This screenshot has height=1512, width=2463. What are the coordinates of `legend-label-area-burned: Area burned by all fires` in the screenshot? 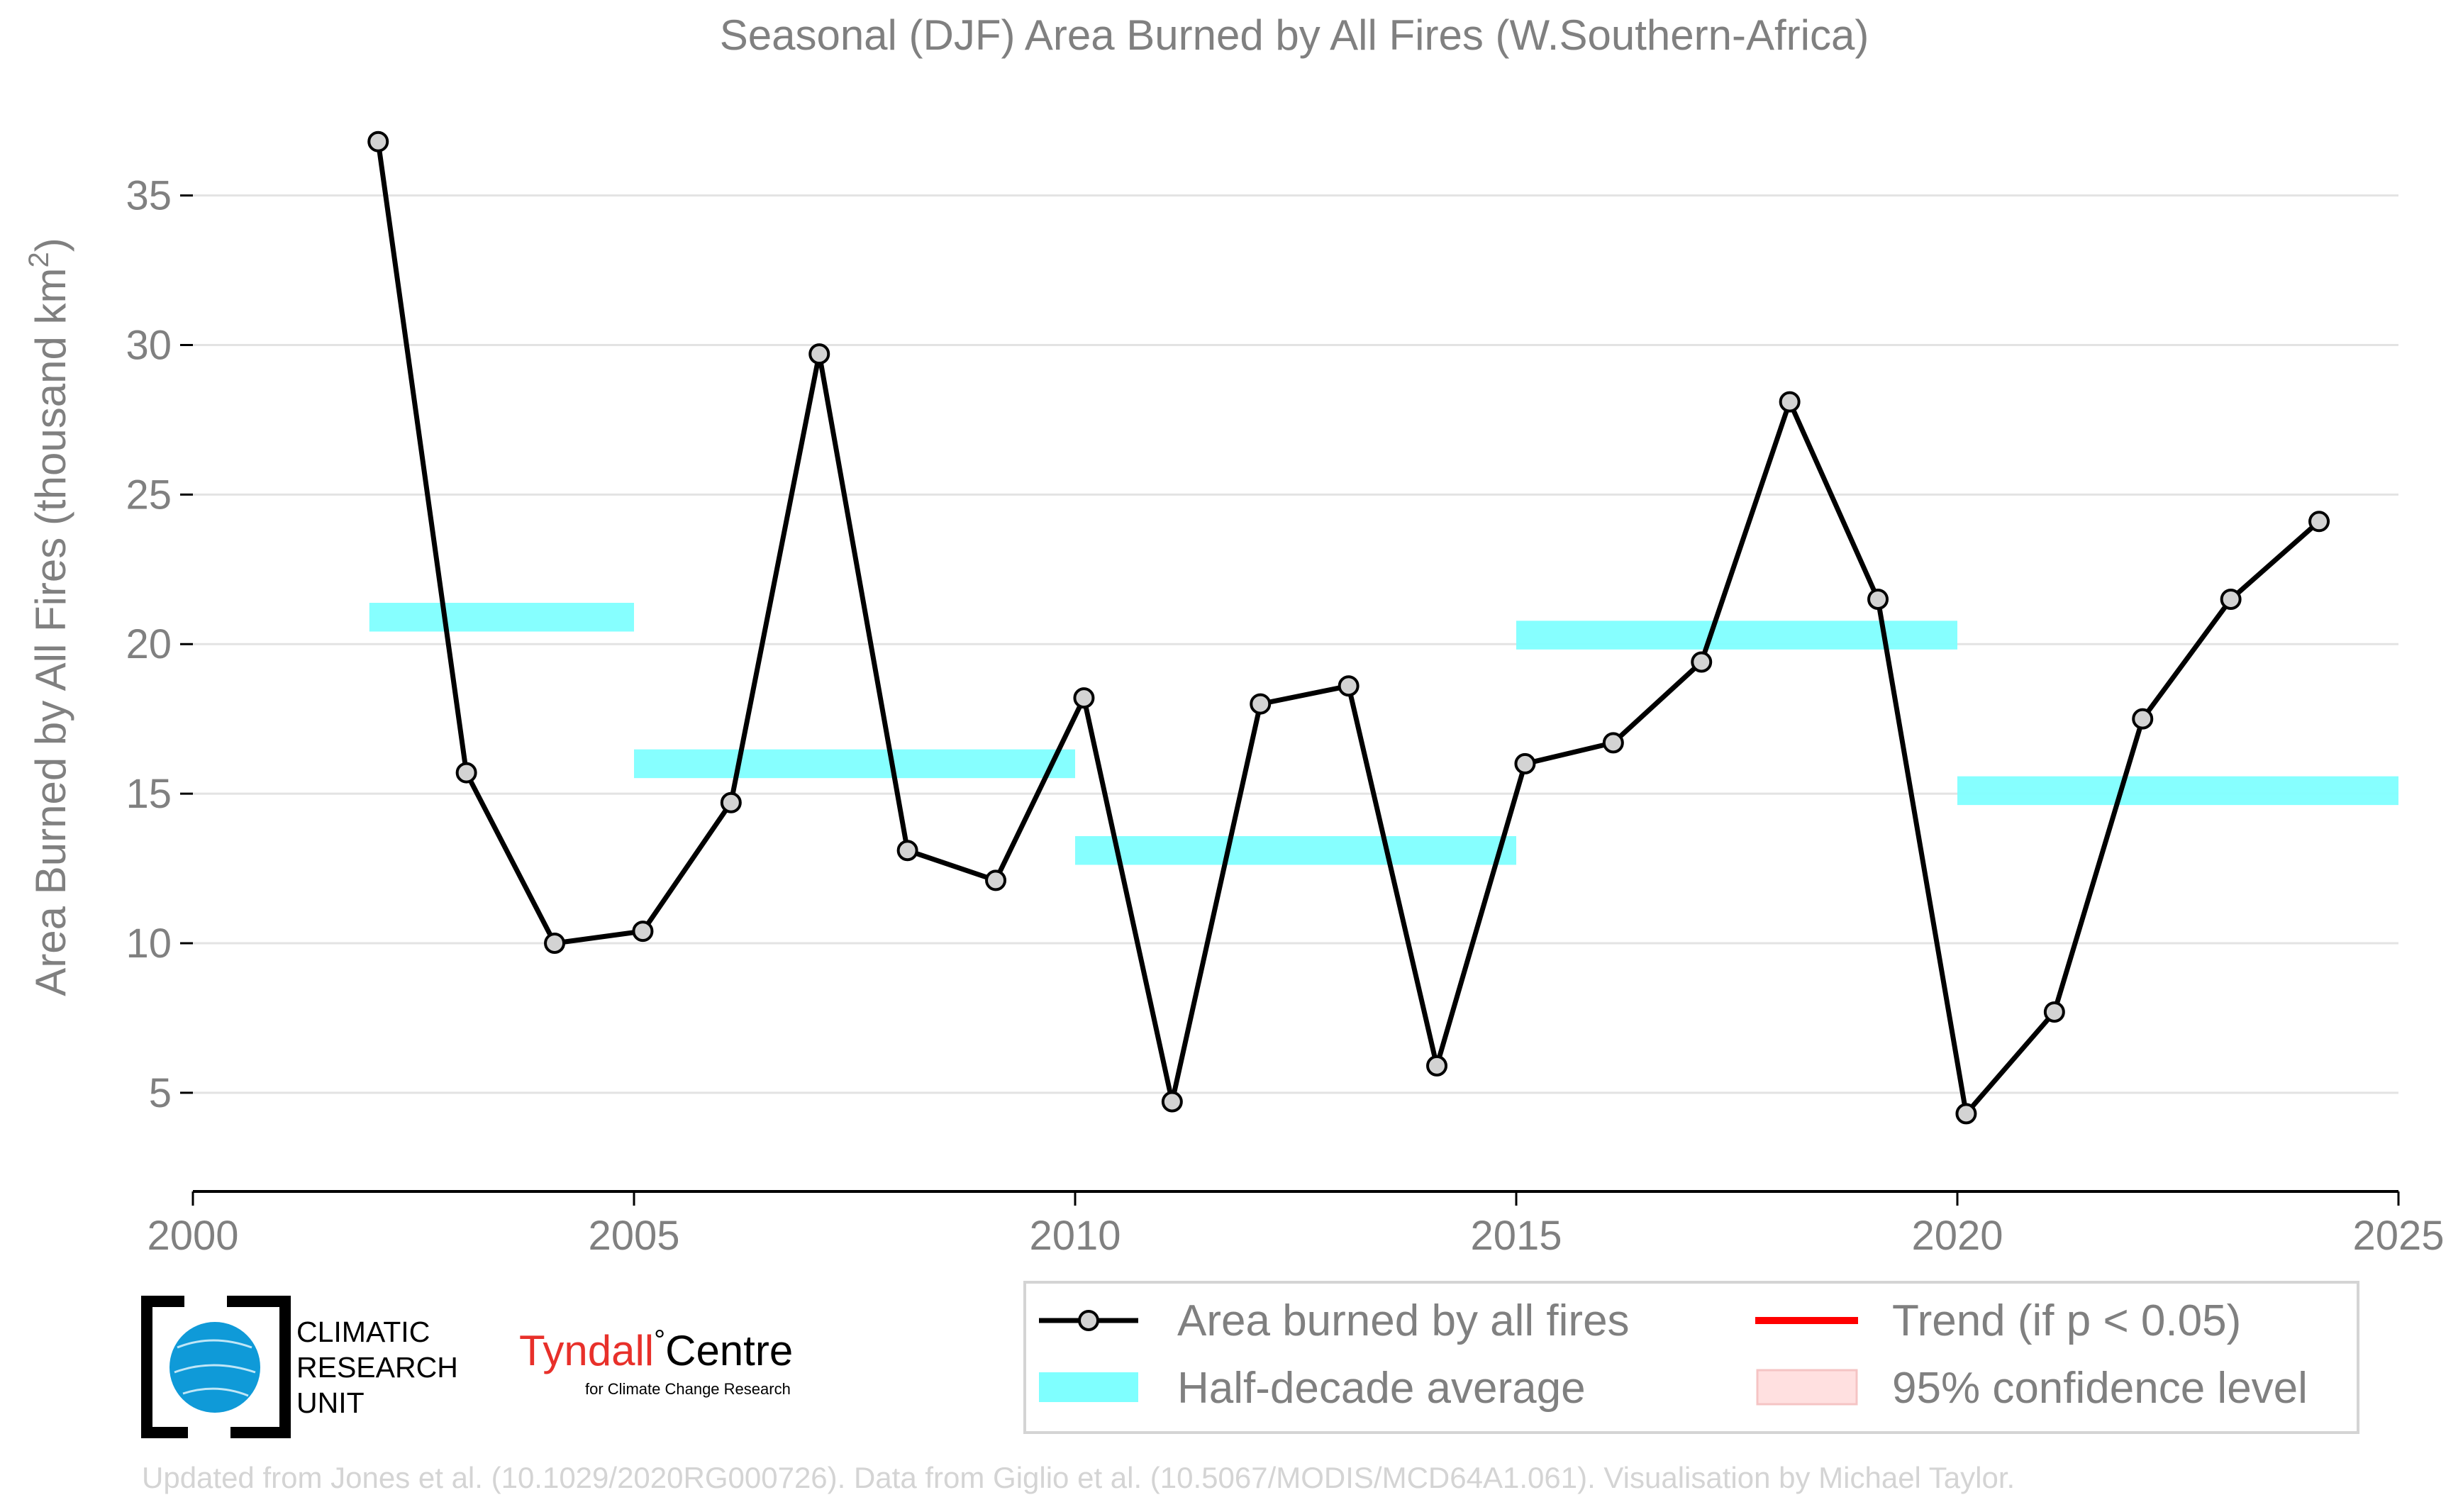 It's located at (1404, 1320).